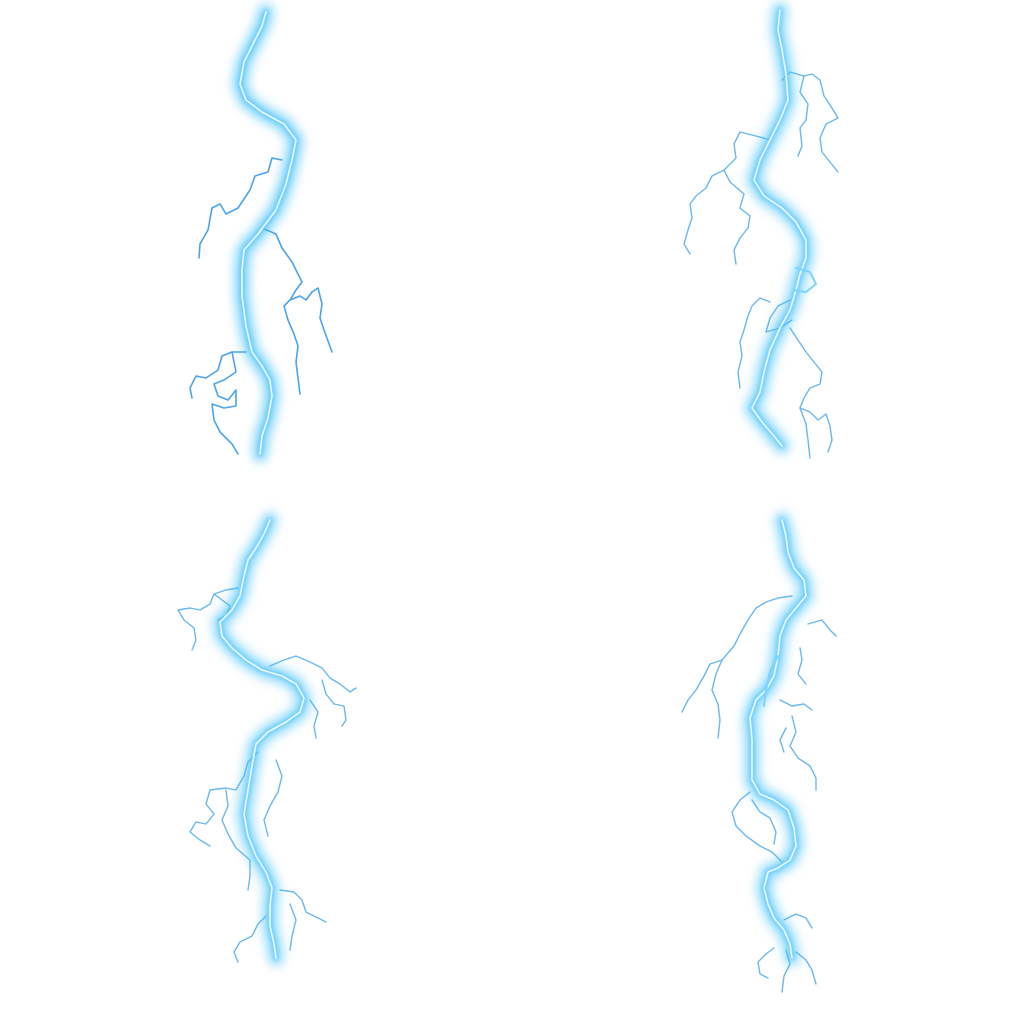  Describe the element at coordinates (267, 739) in the screenshot. I see `lightning-bolt-bottom-left` at that location.